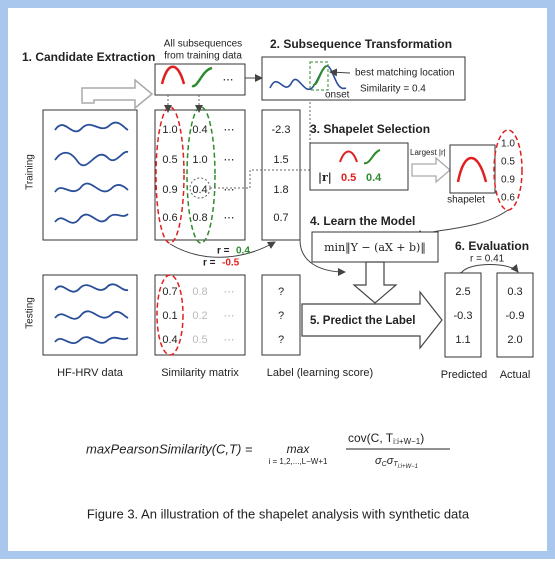  I want to click on annotation: best matching location, so click(405, 73).